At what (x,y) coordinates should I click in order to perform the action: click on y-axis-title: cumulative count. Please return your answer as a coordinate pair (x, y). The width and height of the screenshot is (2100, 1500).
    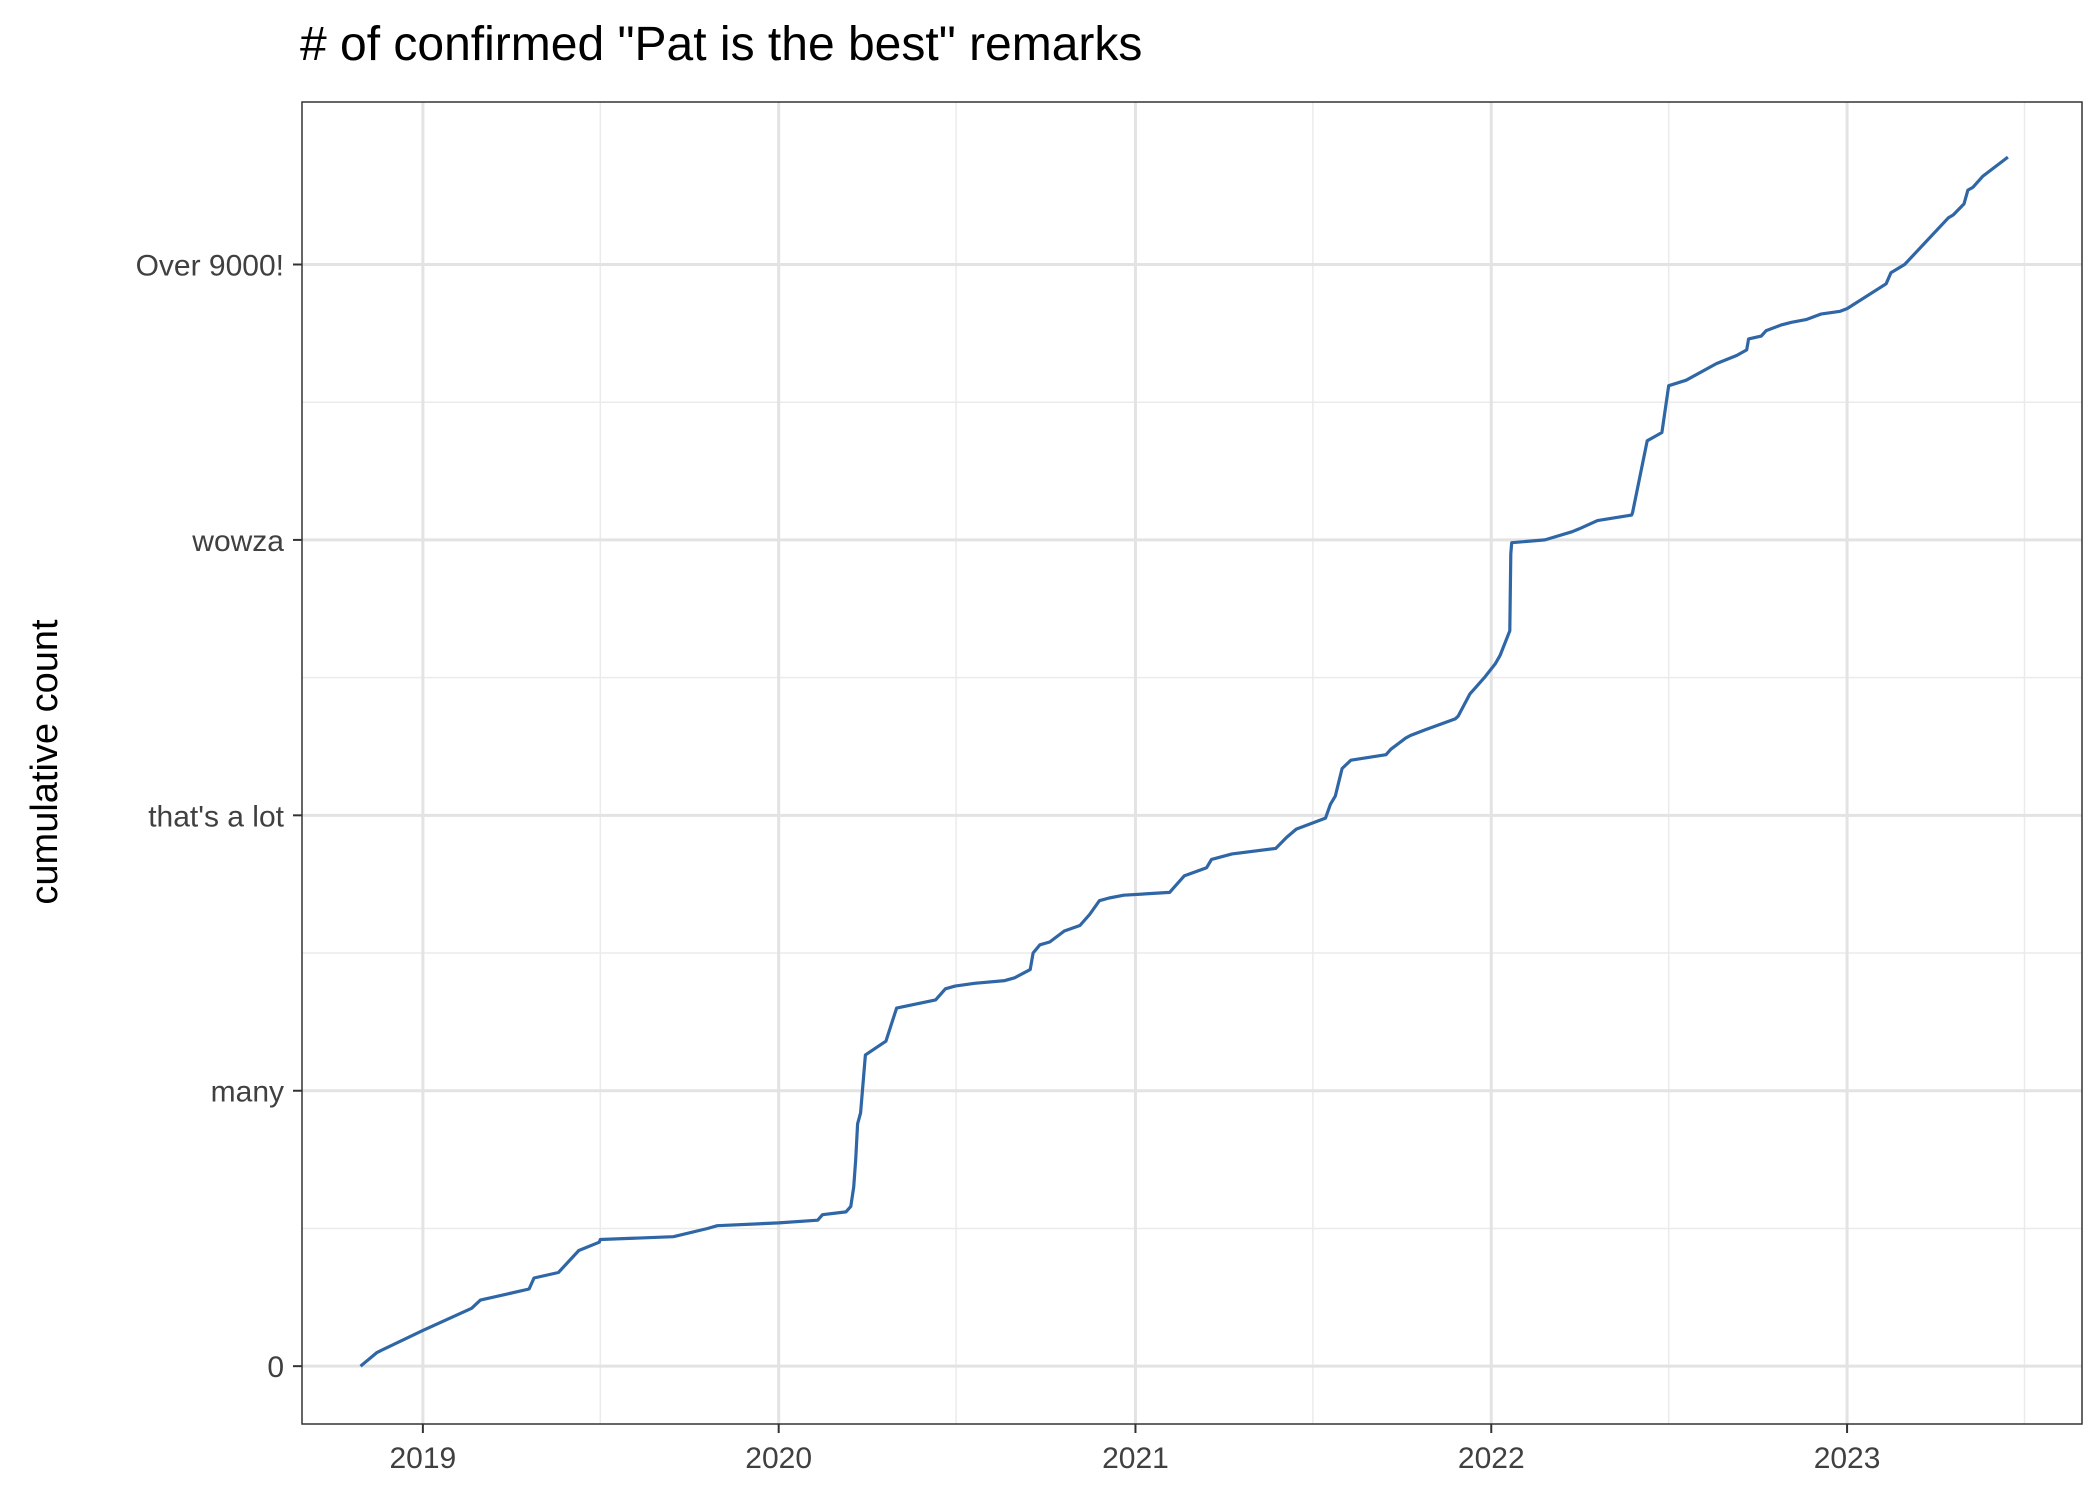
    Looking at the image, I should click on (45, 762).